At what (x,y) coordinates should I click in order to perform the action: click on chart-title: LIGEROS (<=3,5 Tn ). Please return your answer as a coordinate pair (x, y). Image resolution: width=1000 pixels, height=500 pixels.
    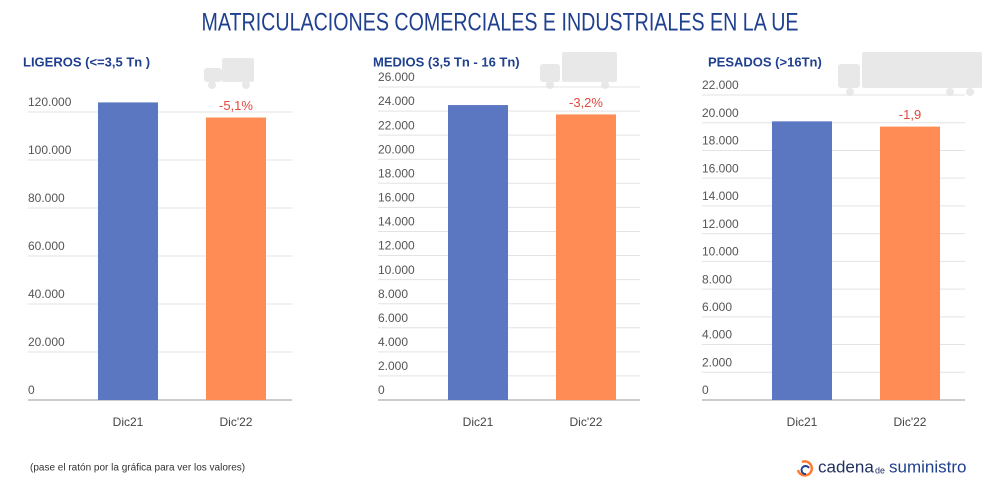
    Looking at the image, I should click on (86, 61).